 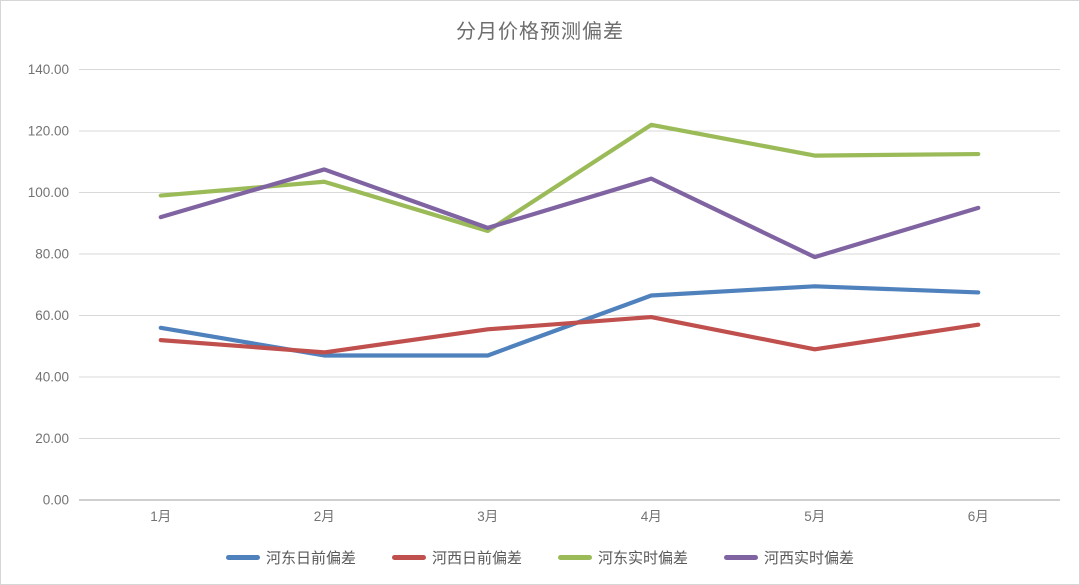 I want to click on x-axis-label: 1月, so click(x=160, y=516).